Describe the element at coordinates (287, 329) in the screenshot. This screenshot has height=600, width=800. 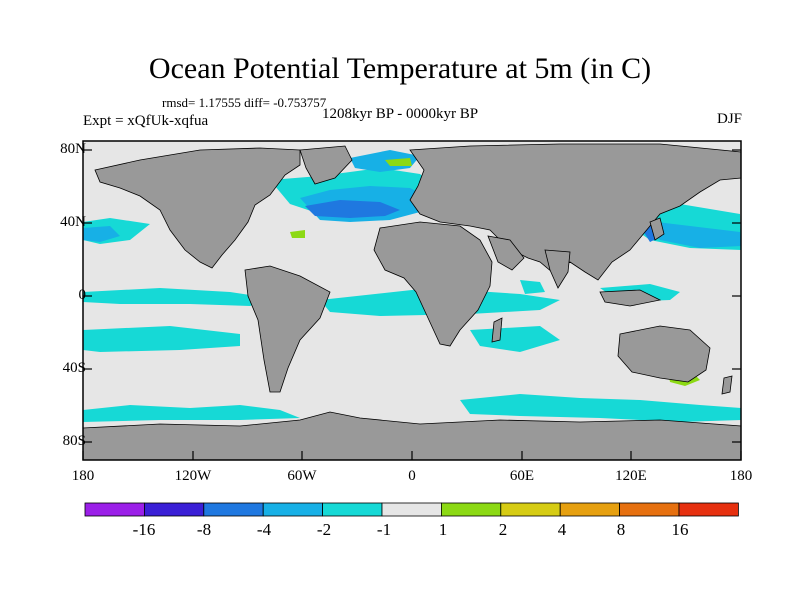
I see `south-america` at that location.